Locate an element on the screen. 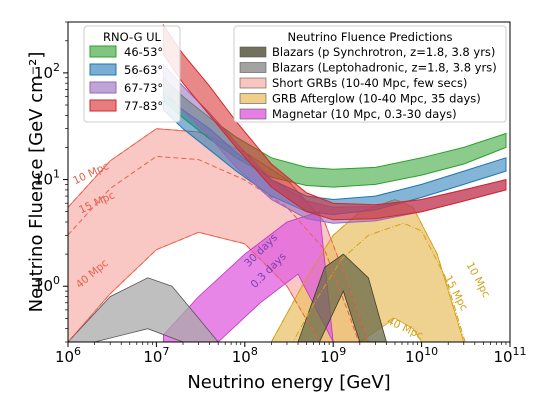 The height and width of the screenshot is (415, 554). y-tick-label-2: 10² is located at coordinates (47, 71).